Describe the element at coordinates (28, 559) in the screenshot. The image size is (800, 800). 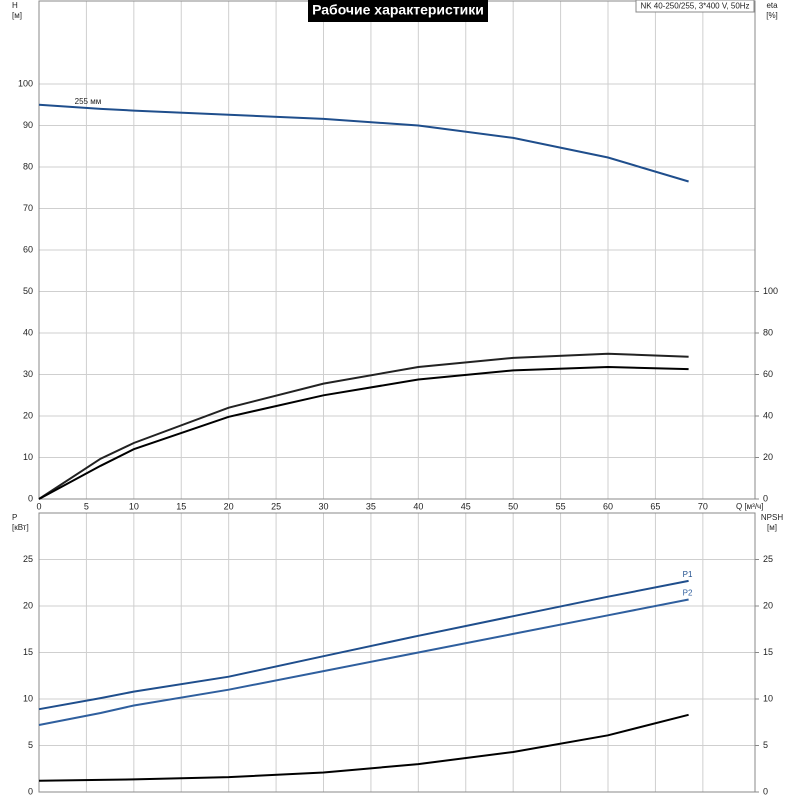
I see `y-tick-label: 25` at that location.